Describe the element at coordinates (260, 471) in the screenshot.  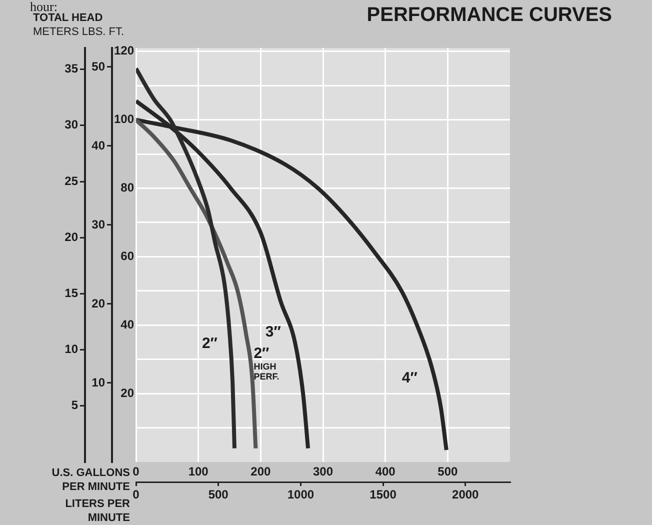
I see `x-tick-label: 200` at that location.